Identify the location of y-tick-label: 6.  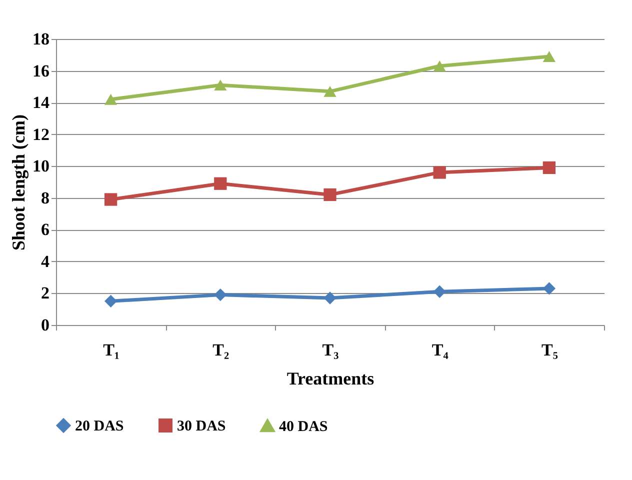
(45, 230).